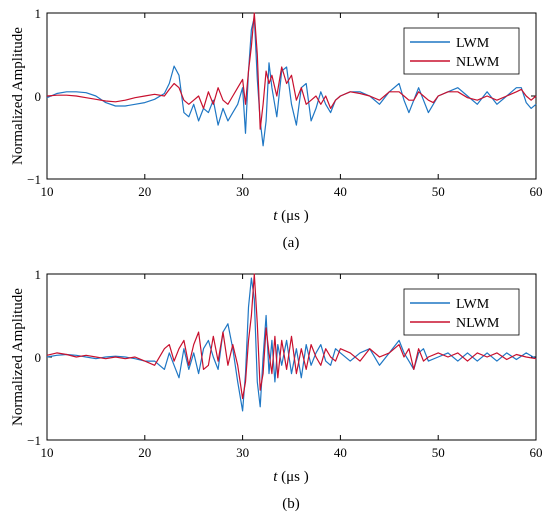  Describe the element at coordinates (291, 243) in the screenshot. I see `panel-label: (a)` at that location.